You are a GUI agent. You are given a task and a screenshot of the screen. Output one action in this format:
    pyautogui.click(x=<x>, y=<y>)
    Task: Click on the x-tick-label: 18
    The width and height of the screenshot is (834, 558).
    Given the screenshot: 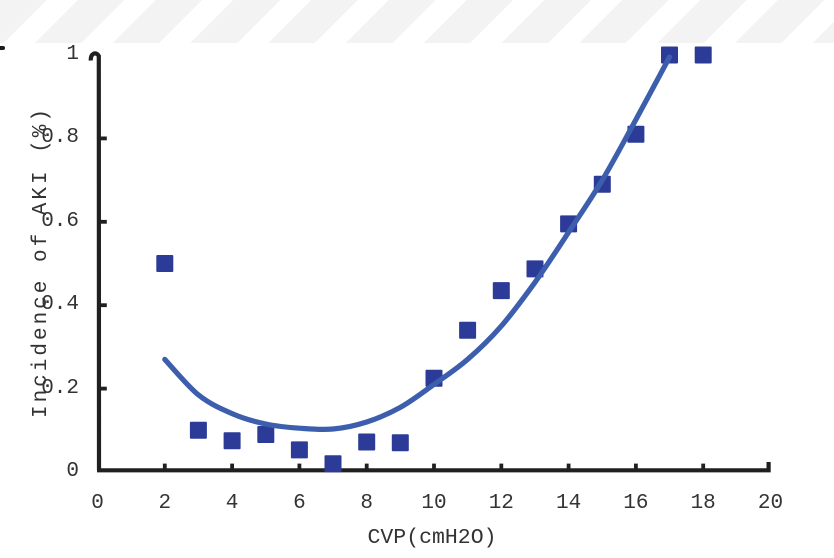 What is the action you would take?
    pyautogui.click(x=703, y=503)
    